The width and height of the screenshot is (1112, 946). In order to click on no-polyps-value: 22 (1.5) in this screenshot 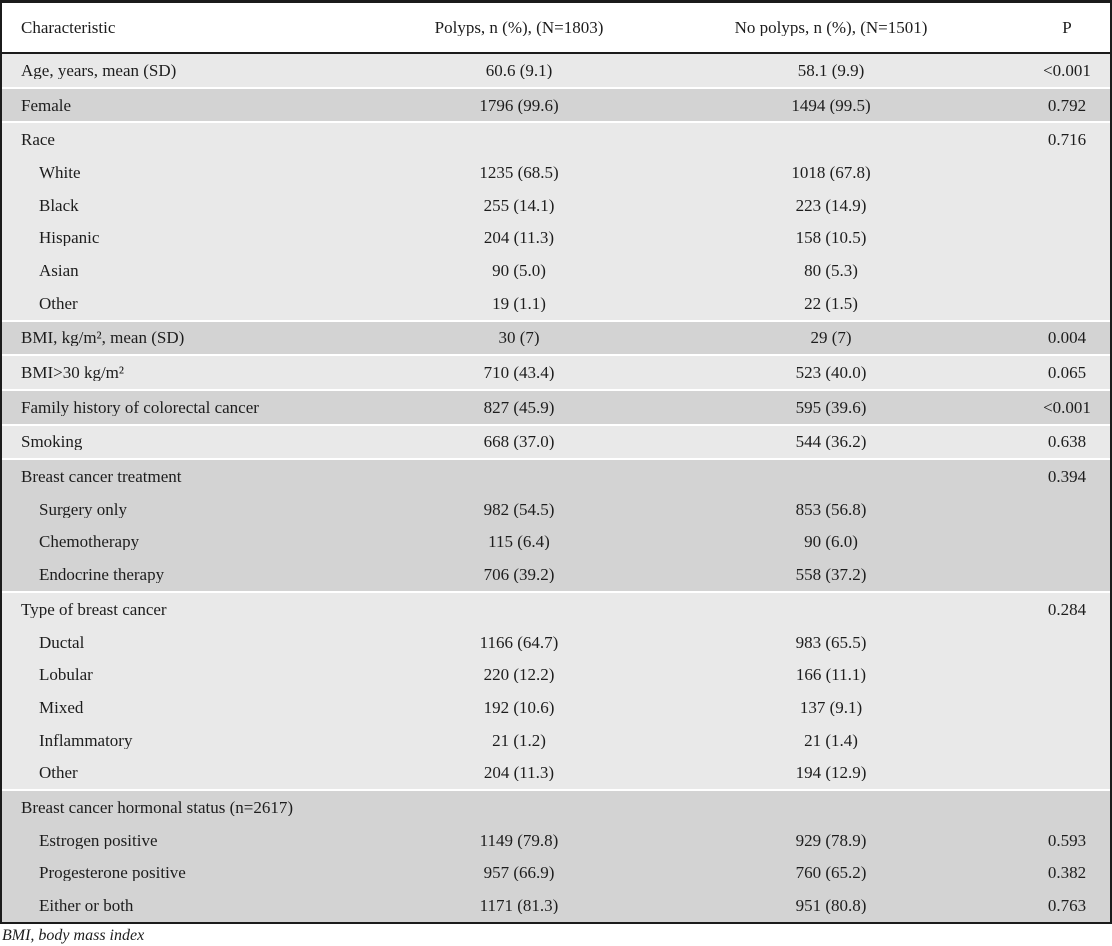, I will do `click(831, 303)`.